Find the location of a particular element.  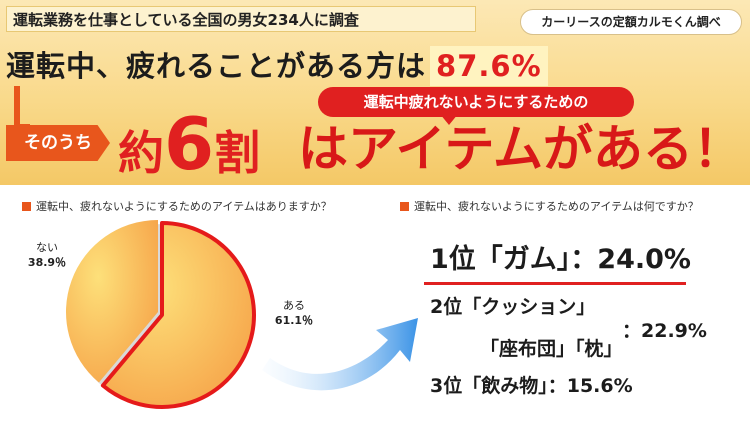

source-tag: カーリースの定額カルモくん調べ is located at coordinates (631, 22).